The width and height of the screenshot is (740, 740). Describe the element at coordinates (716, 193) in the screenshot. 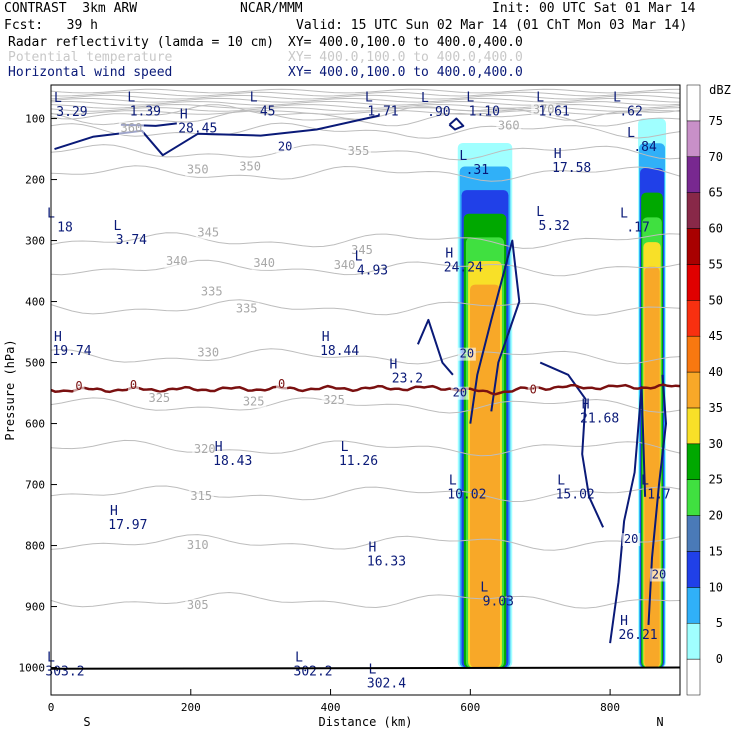

I see `colorbar-tick-label: 65` at that location.